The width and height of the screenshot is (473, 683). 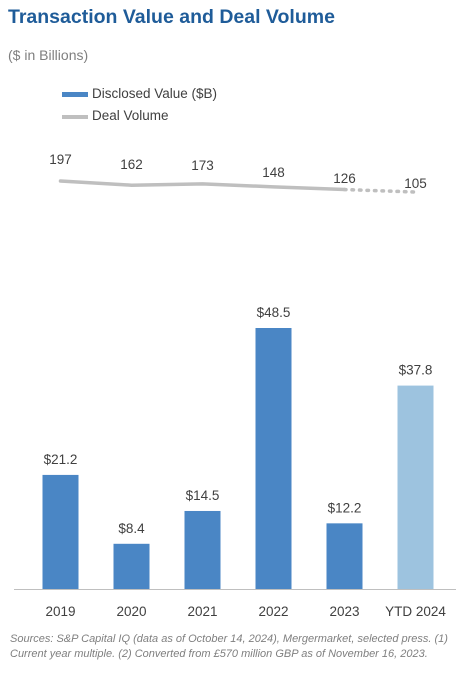 I want to click on chart-subtitle: ($ in Billions), so click(x=48, y=55).